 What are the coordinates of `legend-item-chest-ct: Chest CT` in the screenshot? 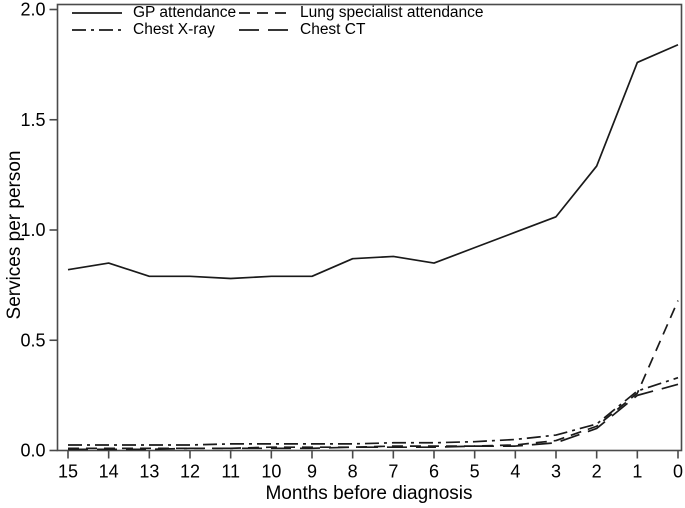 It's located at (361, 29).